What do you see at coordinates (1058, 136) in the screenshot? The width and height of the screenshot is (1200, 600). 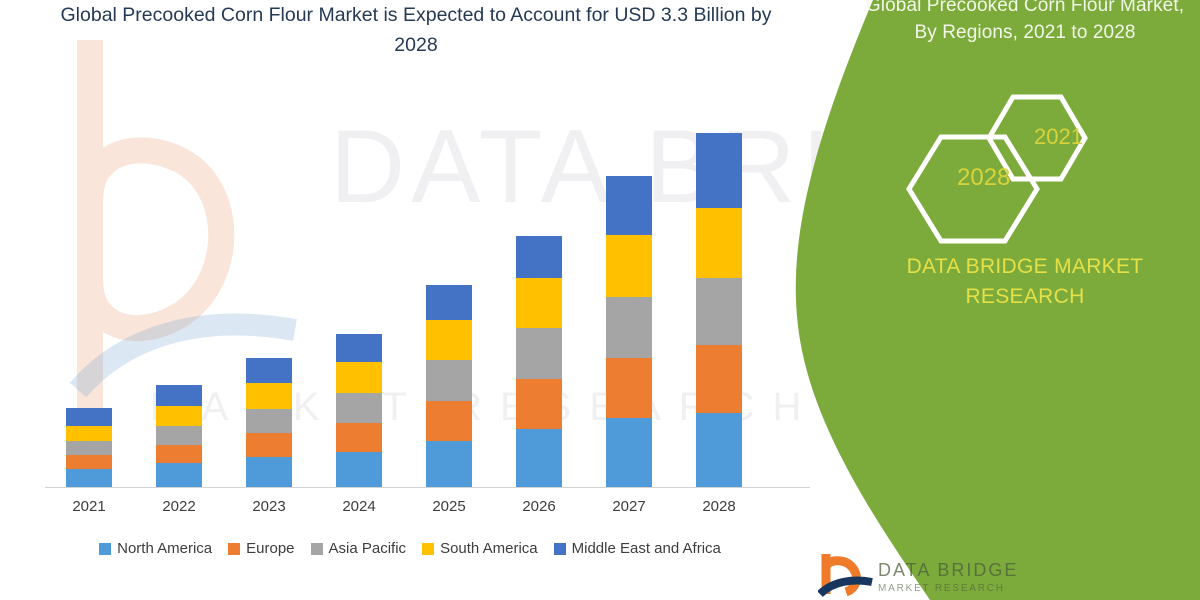 I see `hexagon-label-start-year: 2021` at bounding box center [1058, 136].